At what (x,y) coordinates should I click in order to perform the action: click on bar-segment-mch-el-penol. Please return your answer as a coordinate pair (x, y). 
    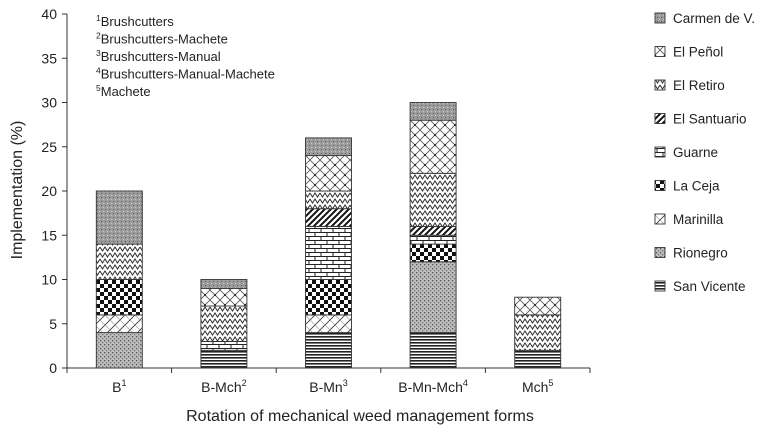
    Looking at the image, I should click on (538, 306).